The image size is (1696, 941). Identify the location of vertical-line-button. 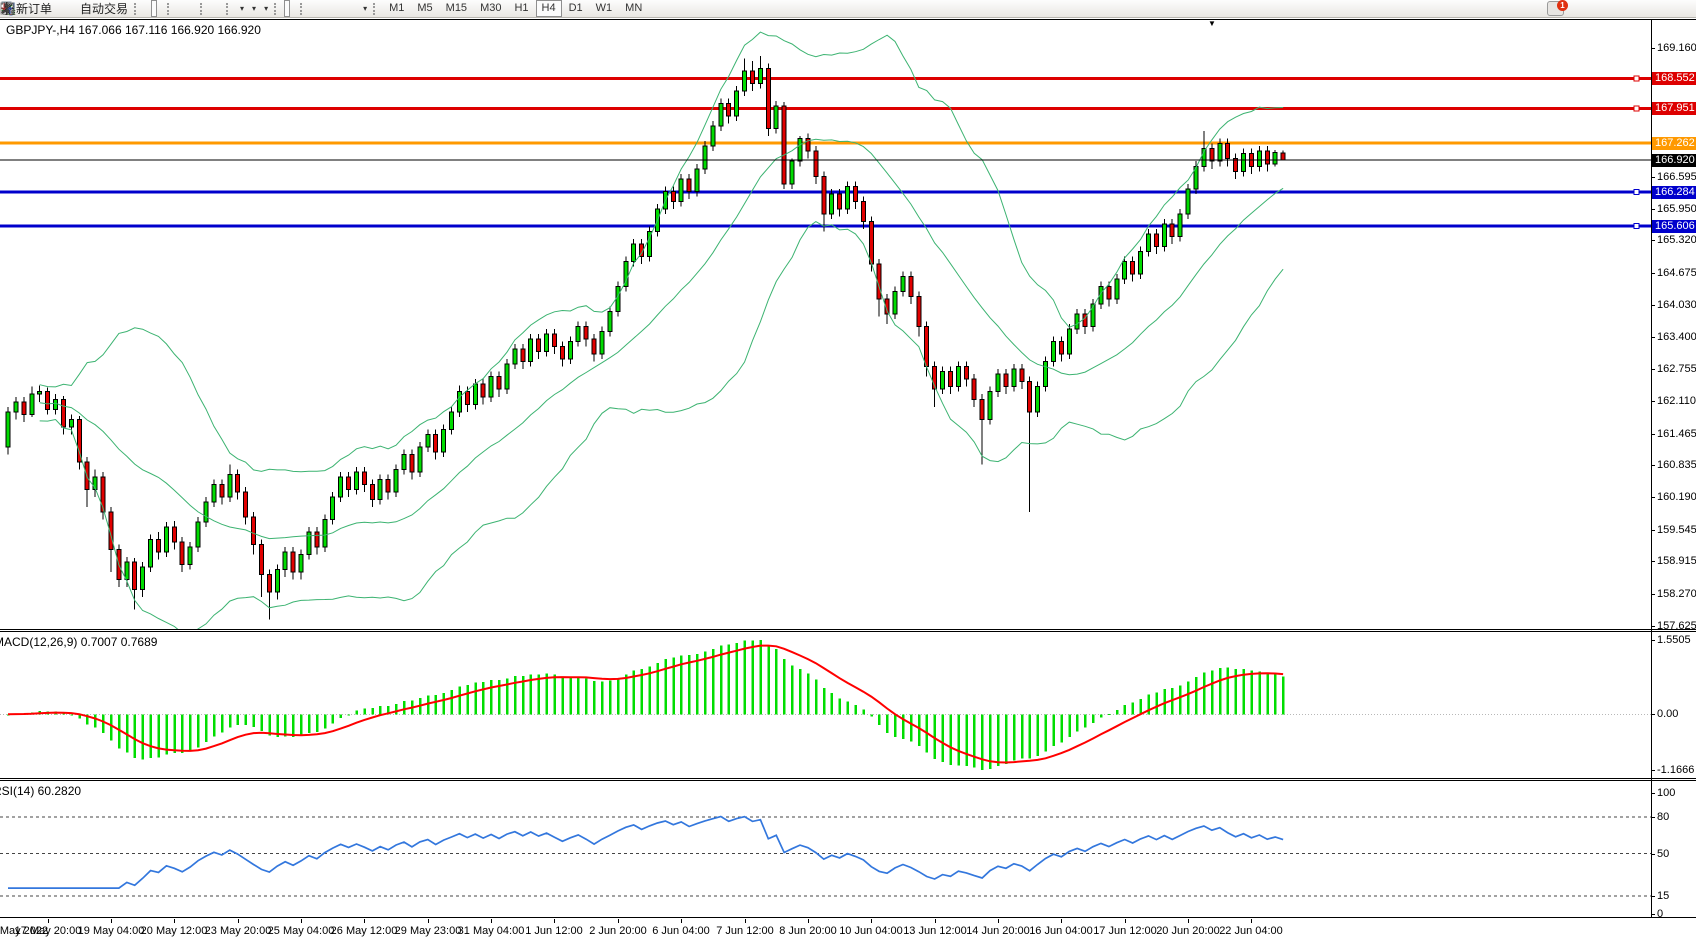
(161, 8).